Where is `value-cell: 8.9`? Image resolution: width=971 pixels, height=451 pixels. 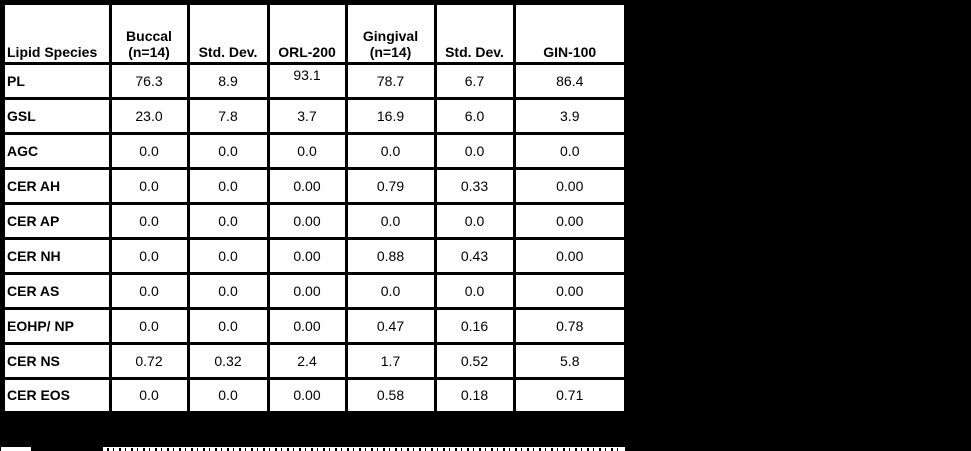
value-cell: 8.9 is located at coordinates (228, 80).